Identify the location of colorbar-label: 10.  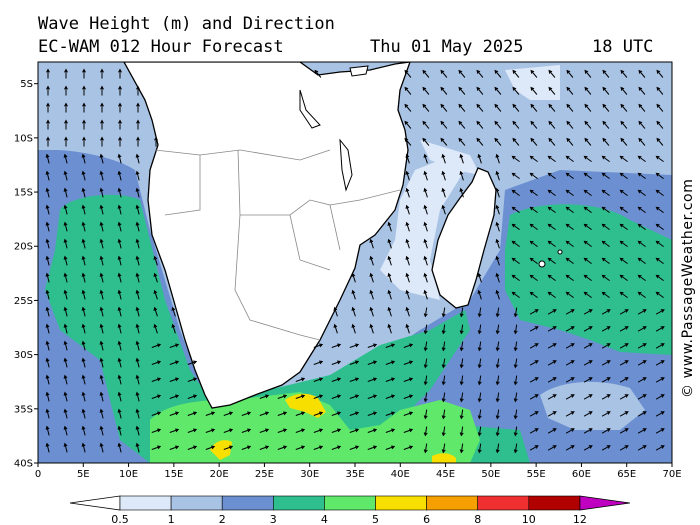
(529, 519).